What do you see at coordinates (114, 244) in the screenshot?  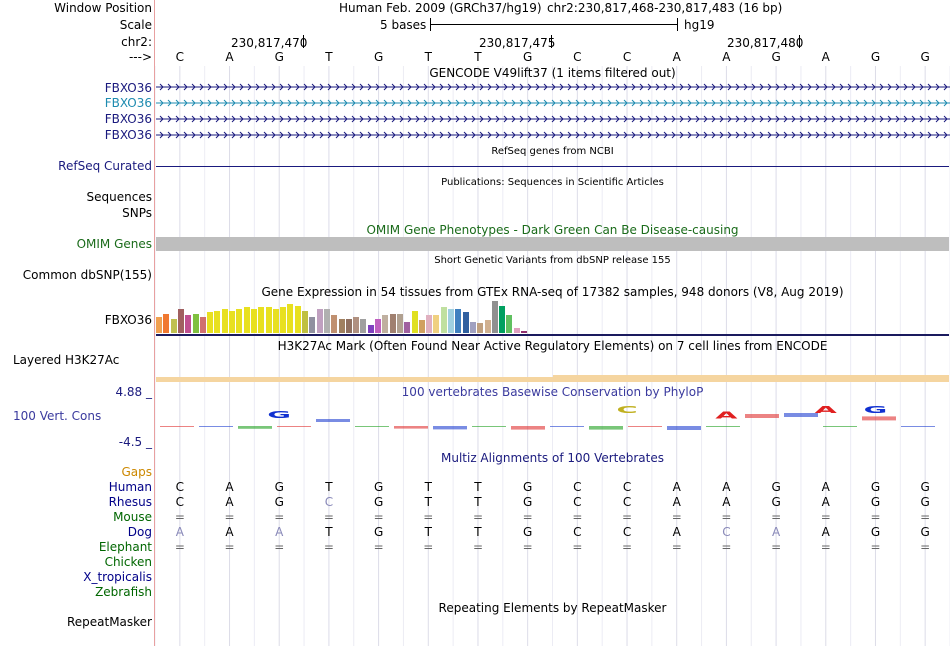 I see `omim-label: OMIM Genes` at bounding box center [114, 244].